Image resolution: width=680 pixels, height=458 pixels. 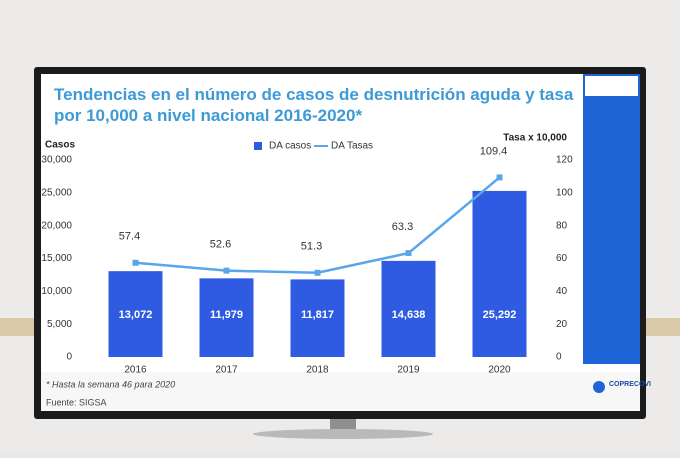 I want to click on bar-value-label: 13,072, so click(x=136, y=315).